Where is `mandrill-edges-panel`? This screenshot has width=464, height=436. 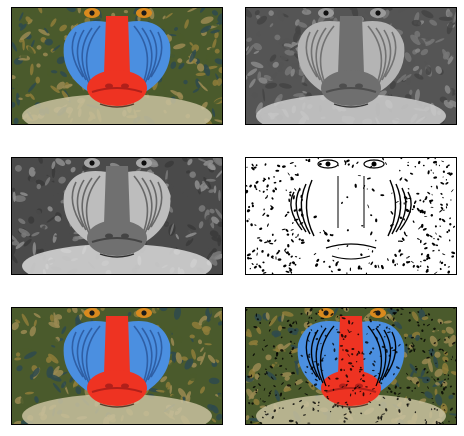
mandrill-edges-panel is located at coordinates (351, 216).